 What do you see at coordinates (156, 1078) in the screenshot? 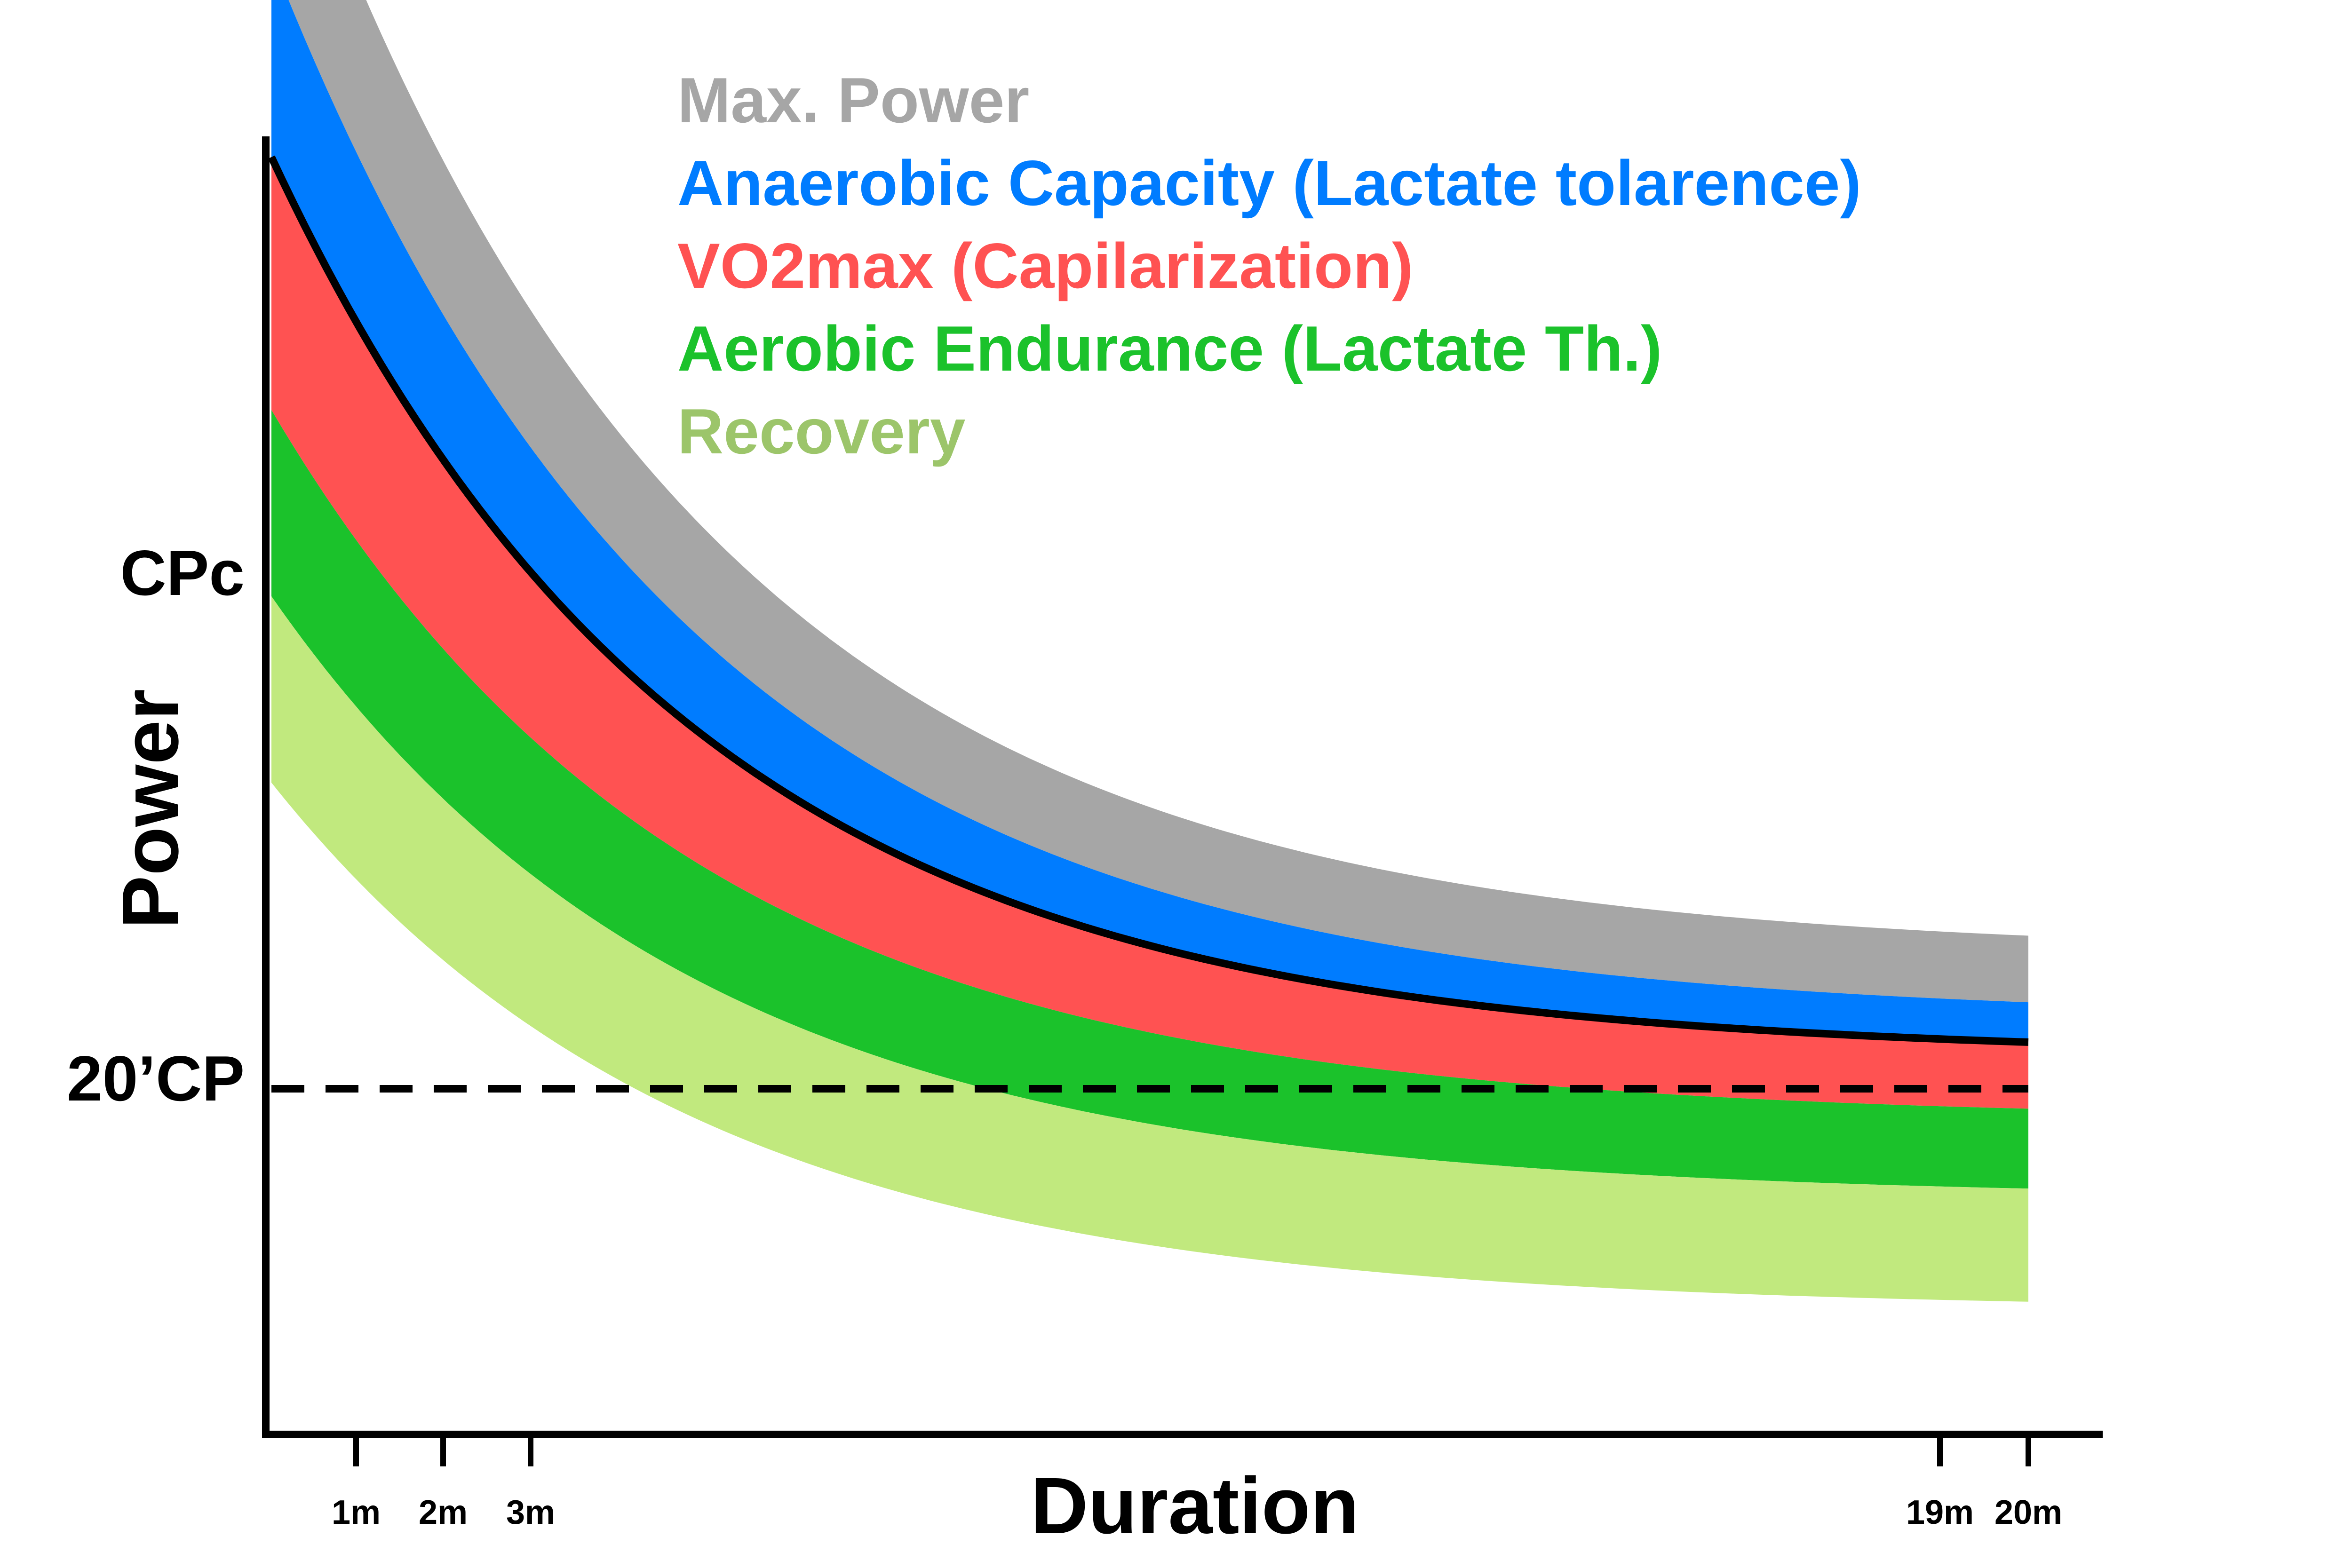
I see `cp20-label: 20’CP` at bounding box center [156, 1078].